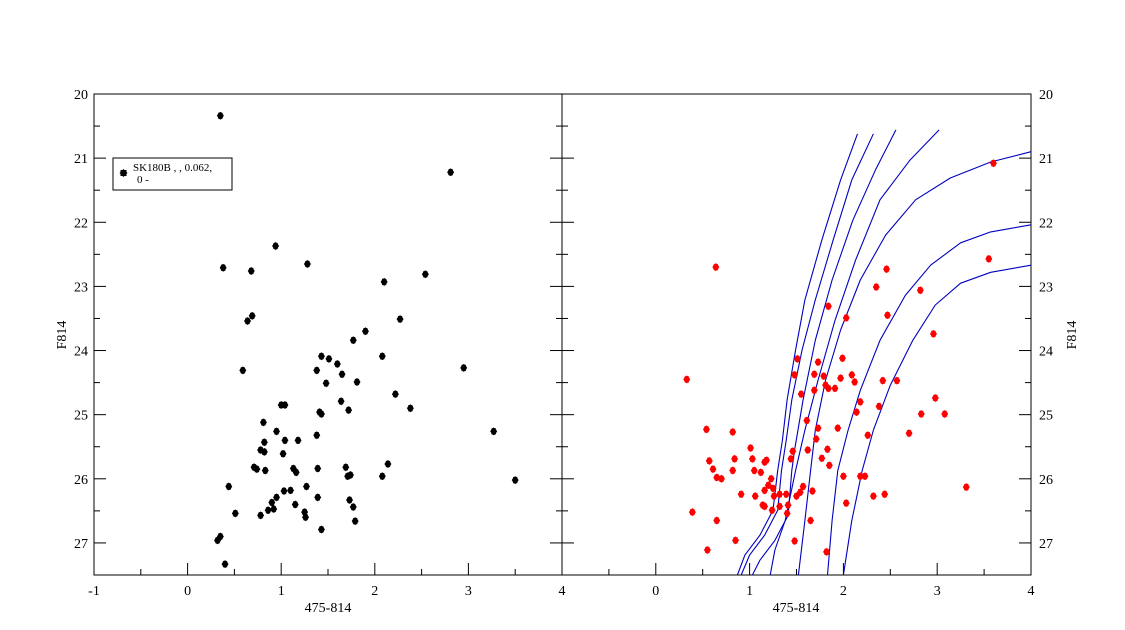 This screenshot has height=630, width=1125. What do you see at coordinates (81, 480) in the screenshot?
I see `y-tick-label: 26` at bounding box center [81, 480].